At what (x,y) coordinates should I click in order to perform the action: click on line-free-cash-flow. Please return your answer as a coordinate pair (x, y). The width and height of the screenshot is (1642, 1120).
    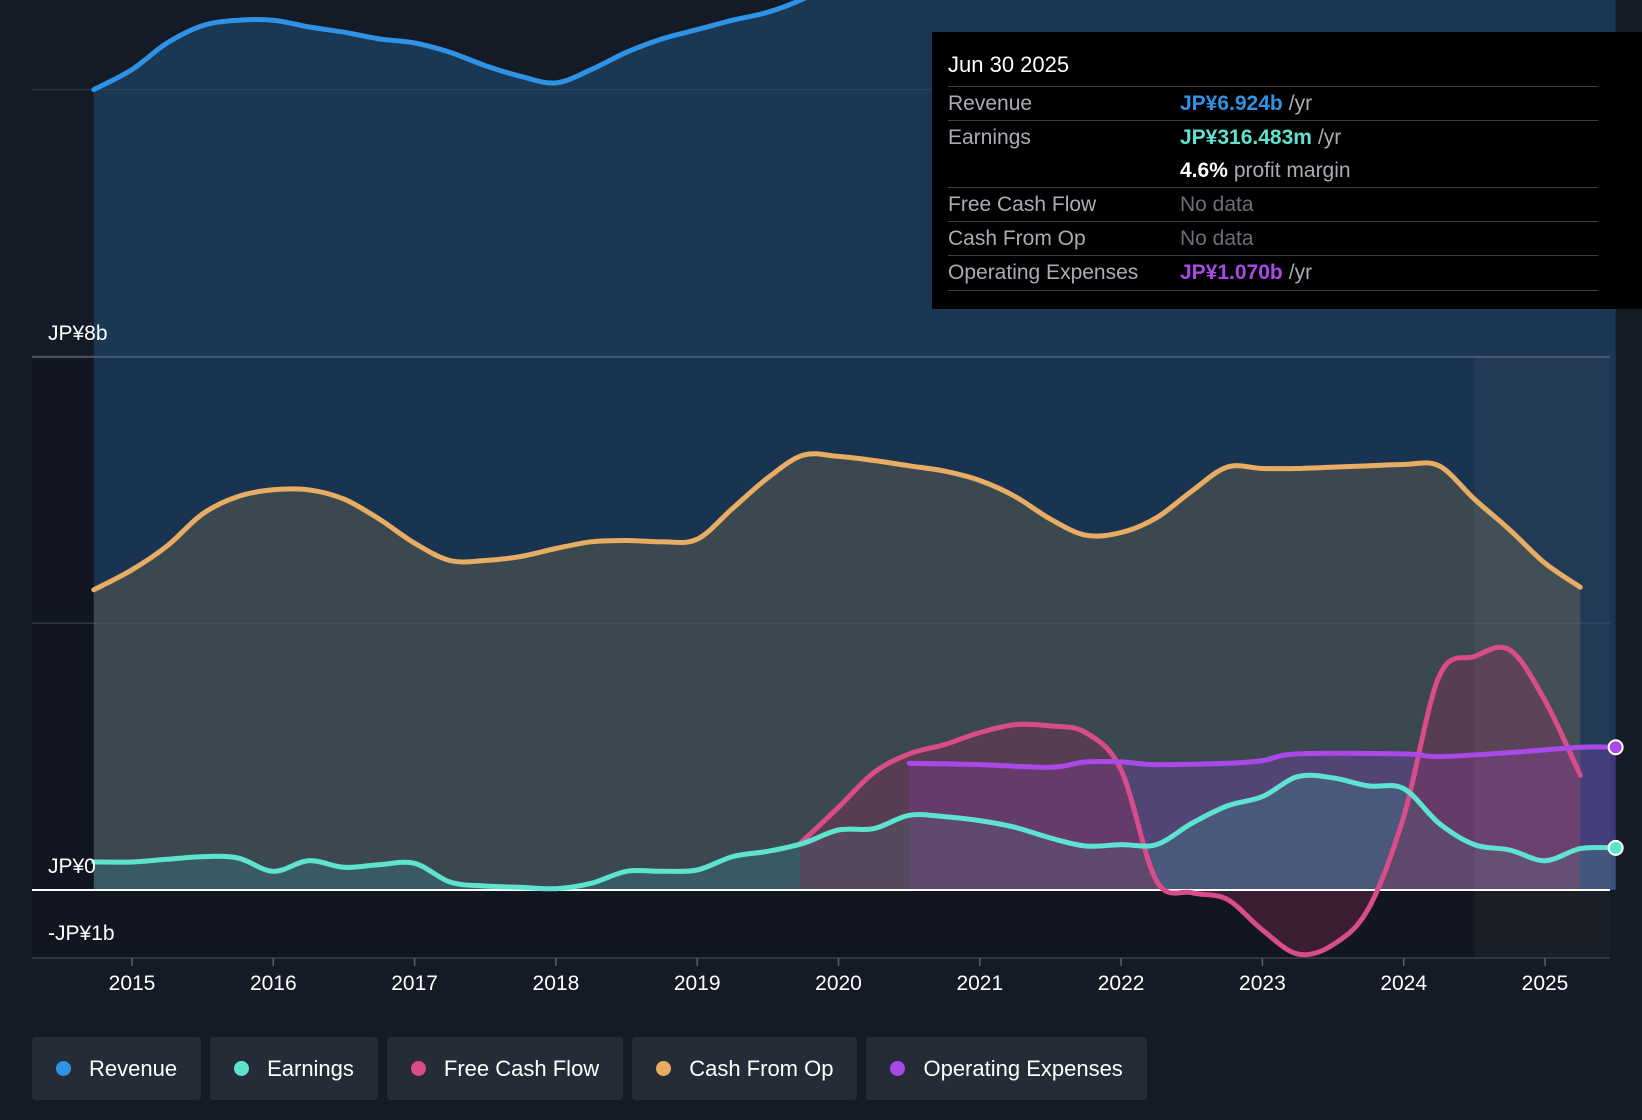
    Looking at the image, I should click on (1190, 801).